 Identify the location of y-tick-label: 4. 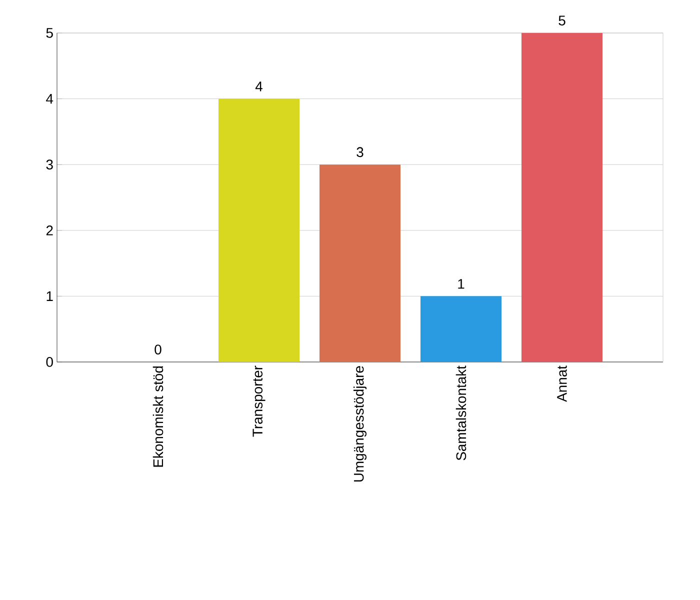
(50, 99).